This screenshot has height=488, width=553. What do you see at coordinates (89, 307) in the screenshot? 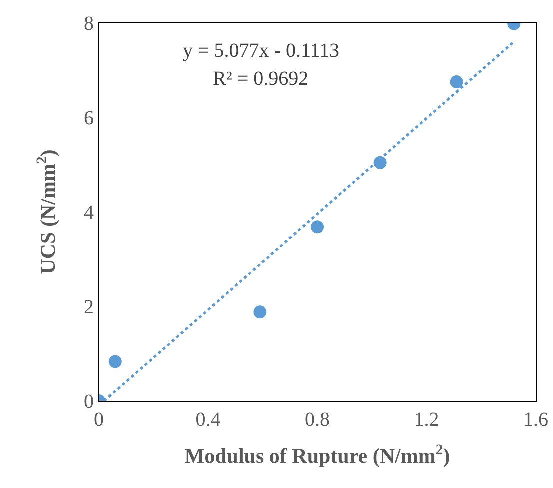
I see `y-tick-label: 2` at bounding box center [89, 307].